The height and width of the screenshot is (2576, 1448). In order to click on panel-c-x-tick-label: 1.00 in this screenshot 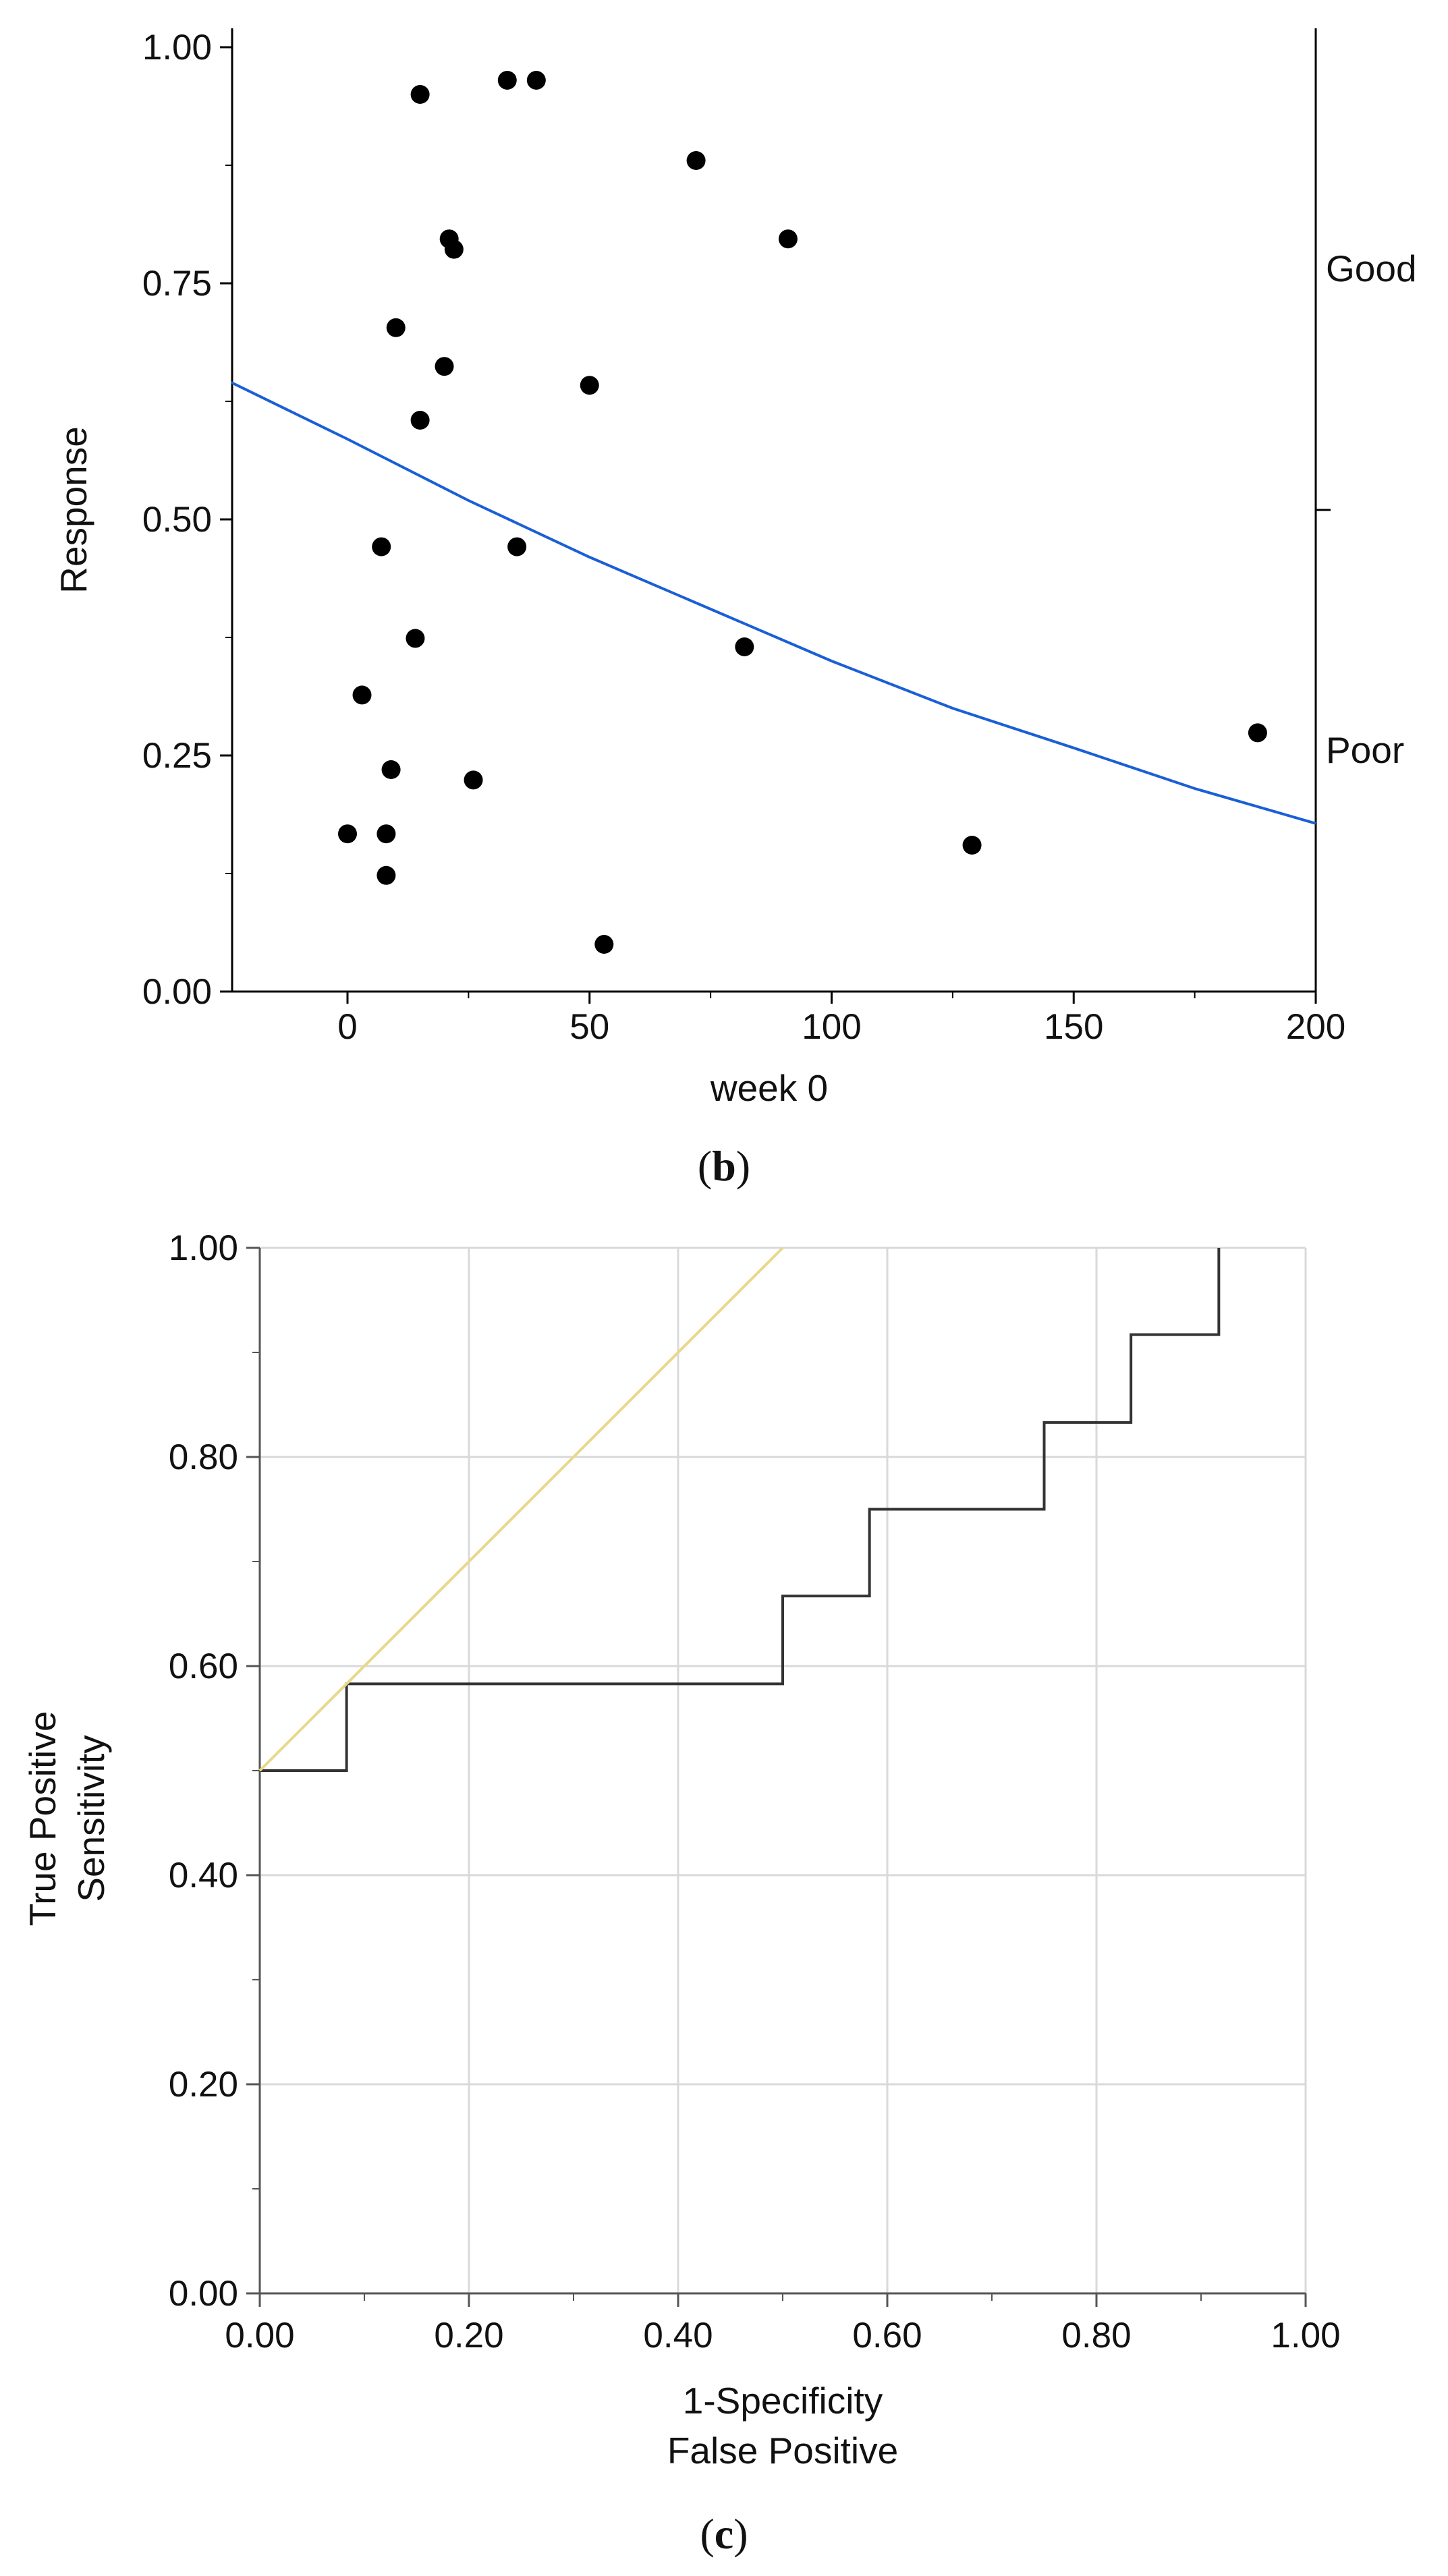, I will do `click(1305, 2335)`.